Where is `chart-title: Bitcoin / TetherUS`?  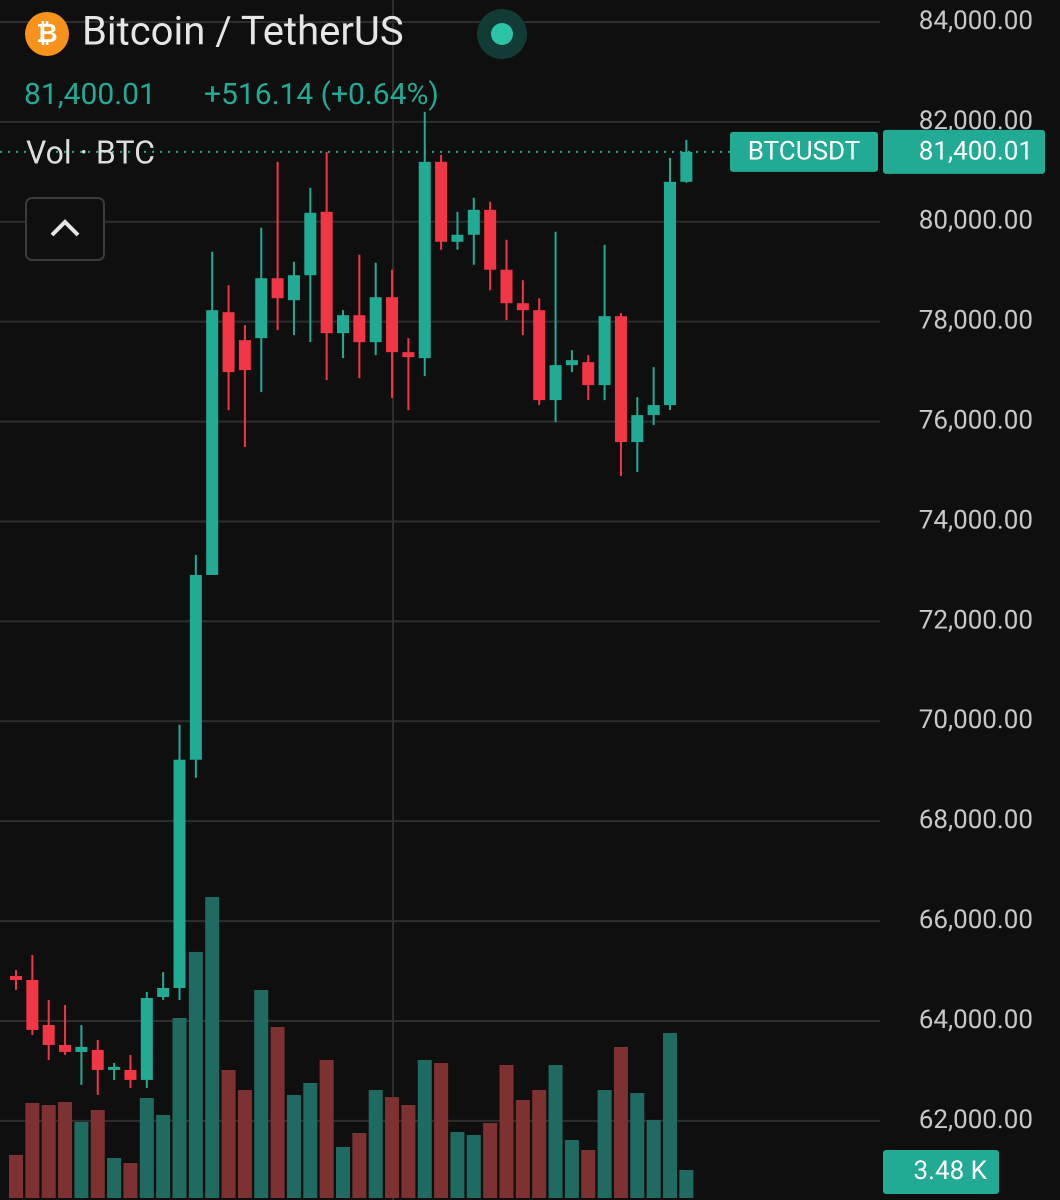 chart-title: Bitcoin / TetherUS is located at coordinates (243, 31).